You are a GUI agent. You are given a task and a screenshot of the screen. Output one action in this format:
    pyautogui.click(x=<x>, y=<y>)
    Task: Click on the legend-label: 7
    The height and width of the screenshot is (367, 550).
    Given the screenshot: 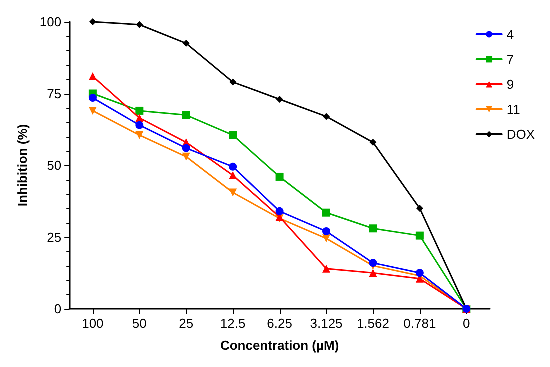 What is the action you would take?
    pyautogui.click(x=510, y=59)
    